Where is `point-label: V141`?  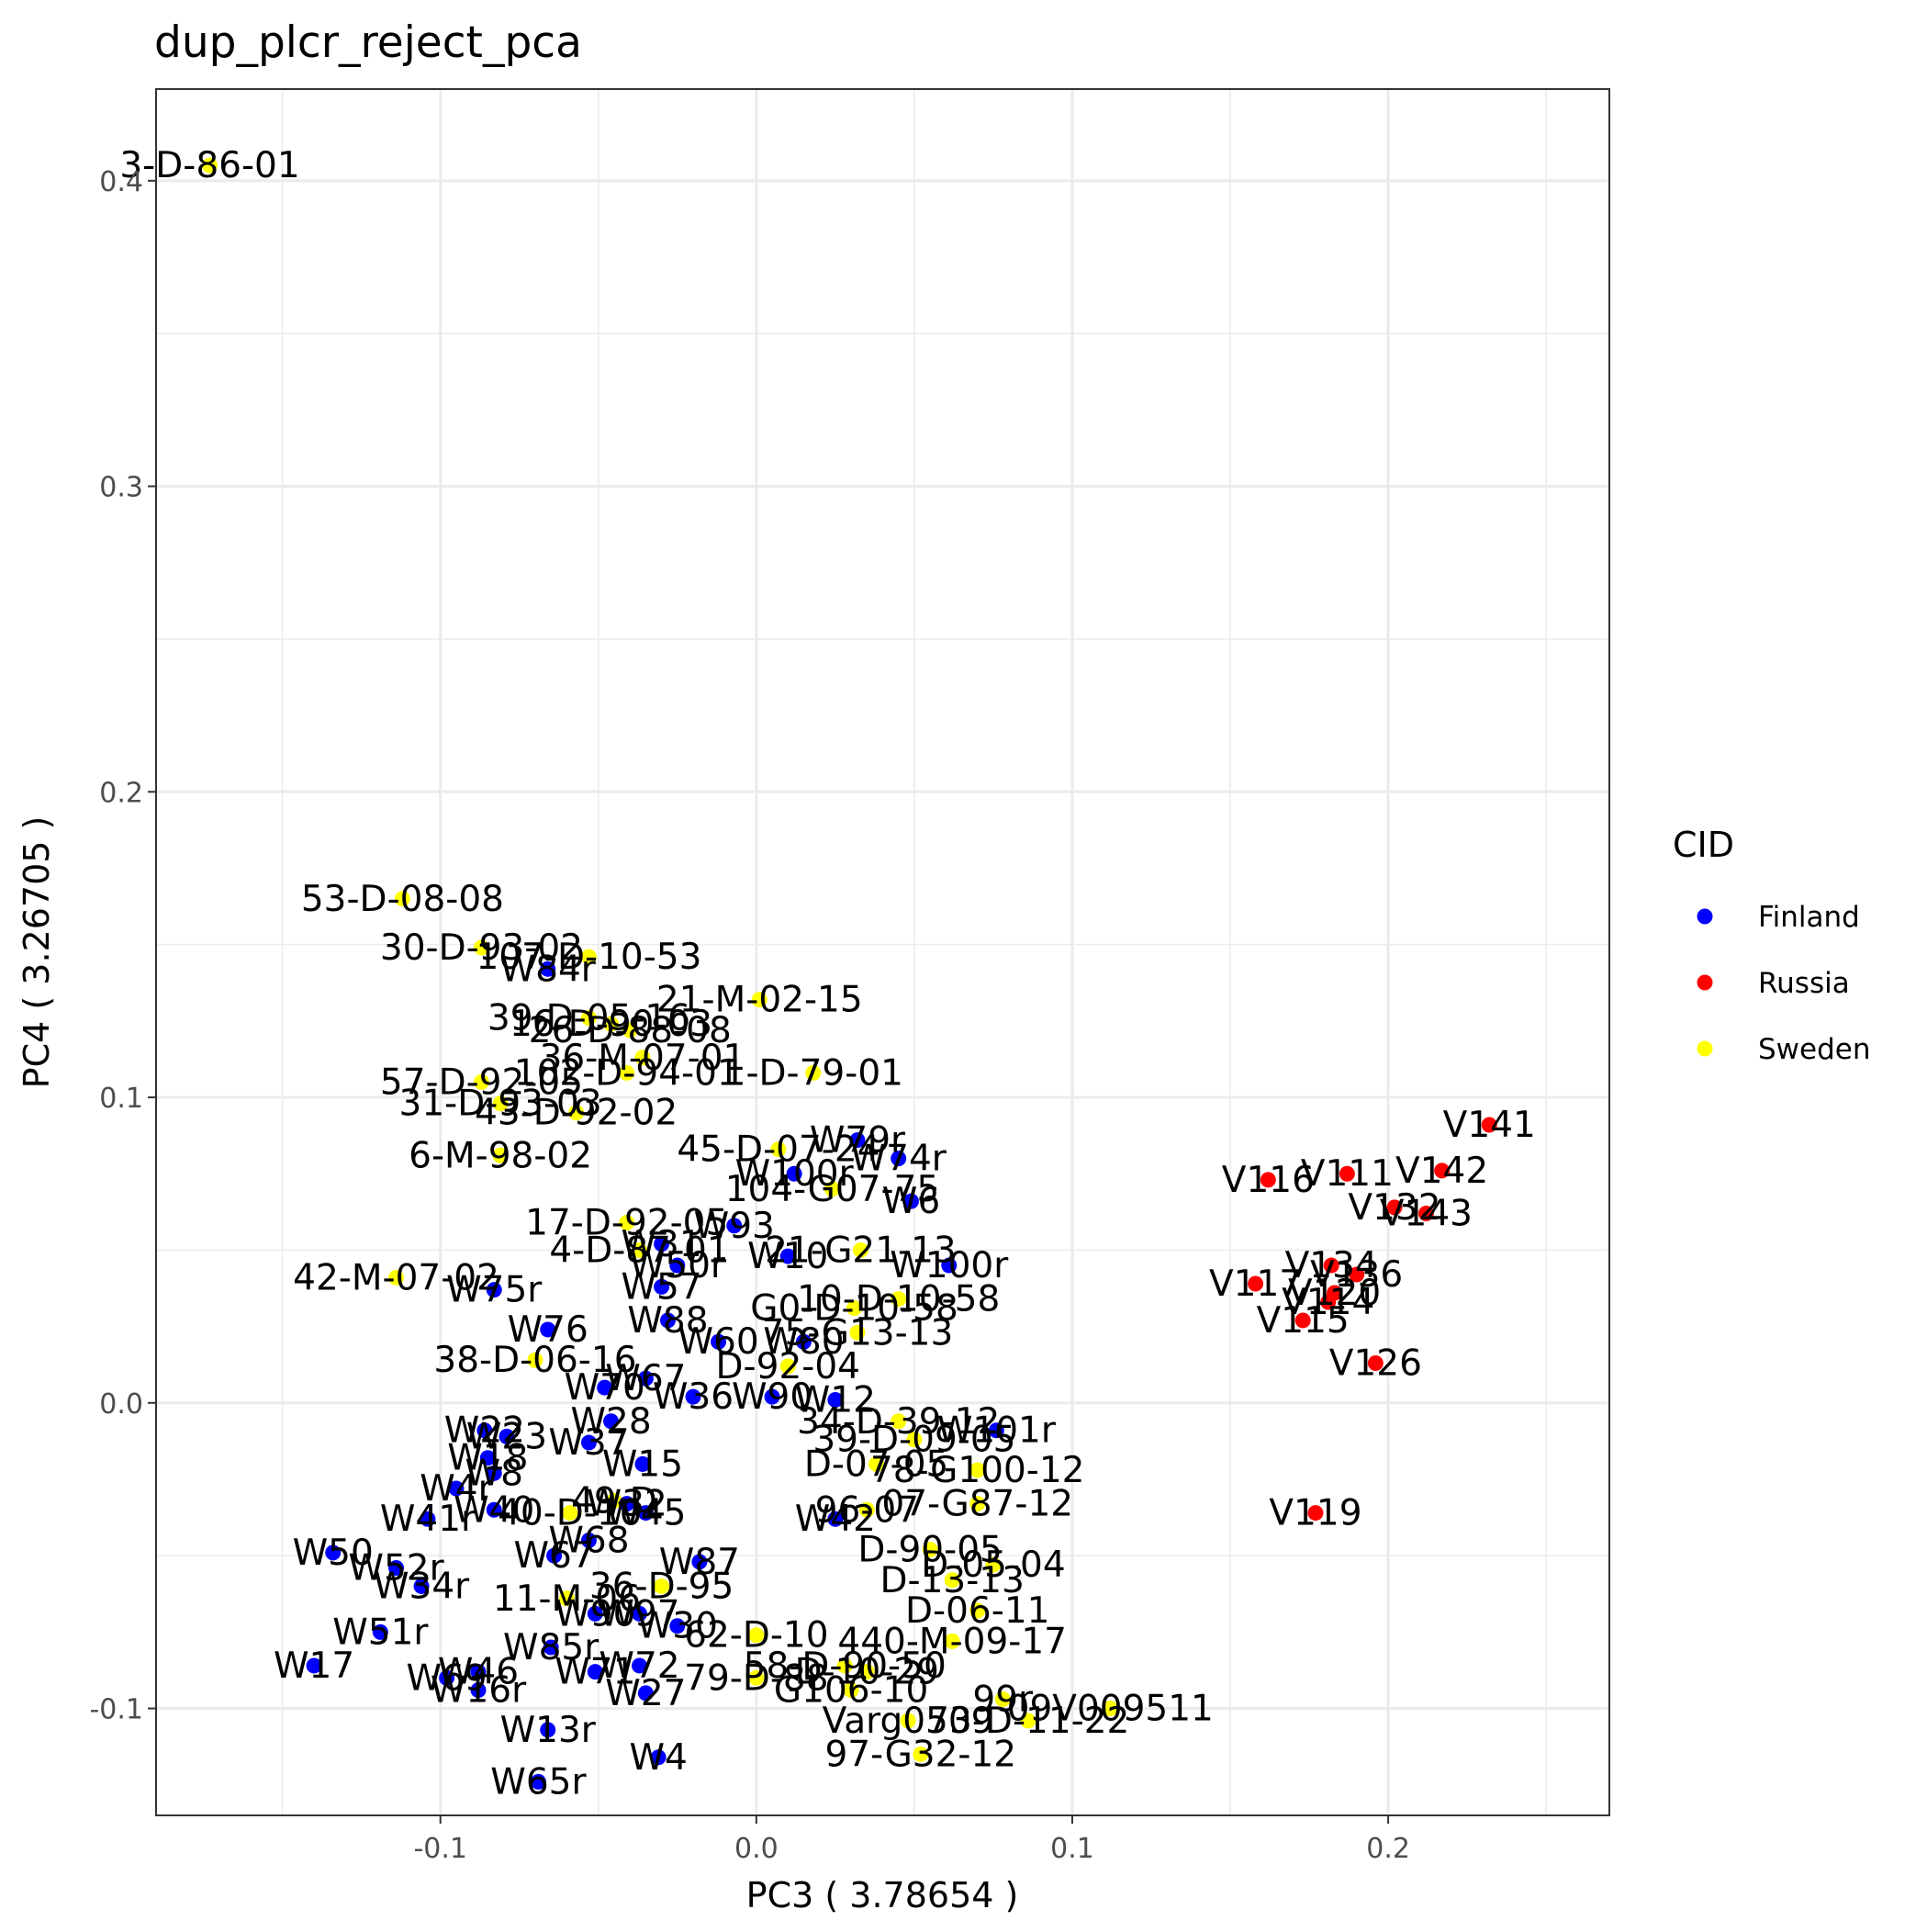
point-label: V141 is located at coordinates (1490, 1125).